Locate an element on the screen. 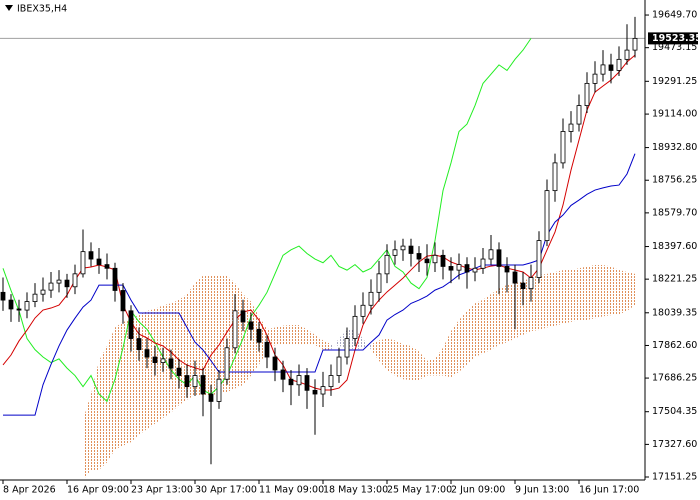  y-tick-label: 17504.35 is located at coordinates (674, 411).